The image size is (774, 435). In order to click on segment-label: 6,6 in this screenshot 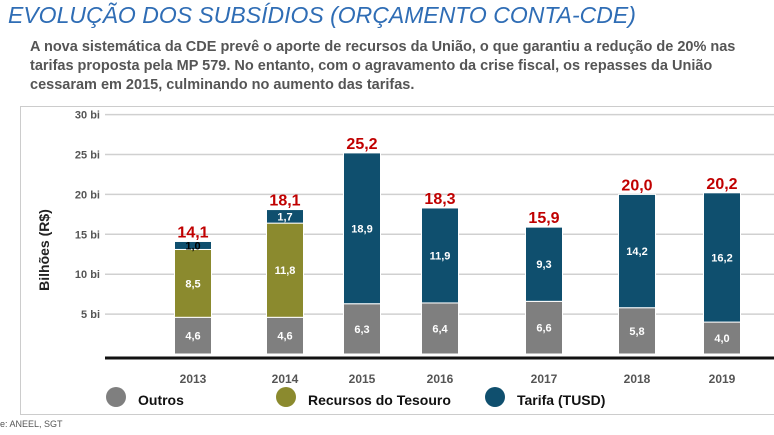, I will do `click(543, 329)`.